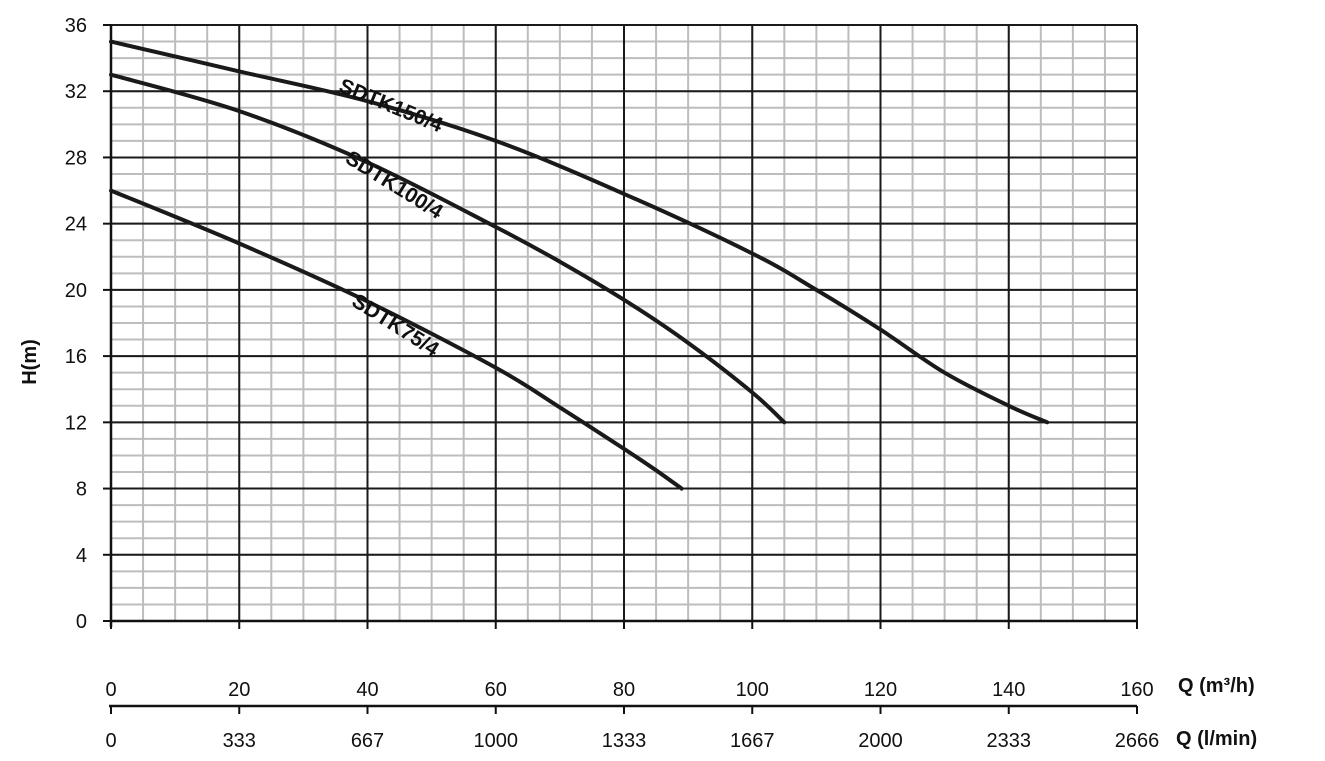 This screenshot has height=761, width=1325. What do you see at coordinates (76, 291) in the screenshot?
I see `y-tick-label: 20` at bounding box center [76, 291].